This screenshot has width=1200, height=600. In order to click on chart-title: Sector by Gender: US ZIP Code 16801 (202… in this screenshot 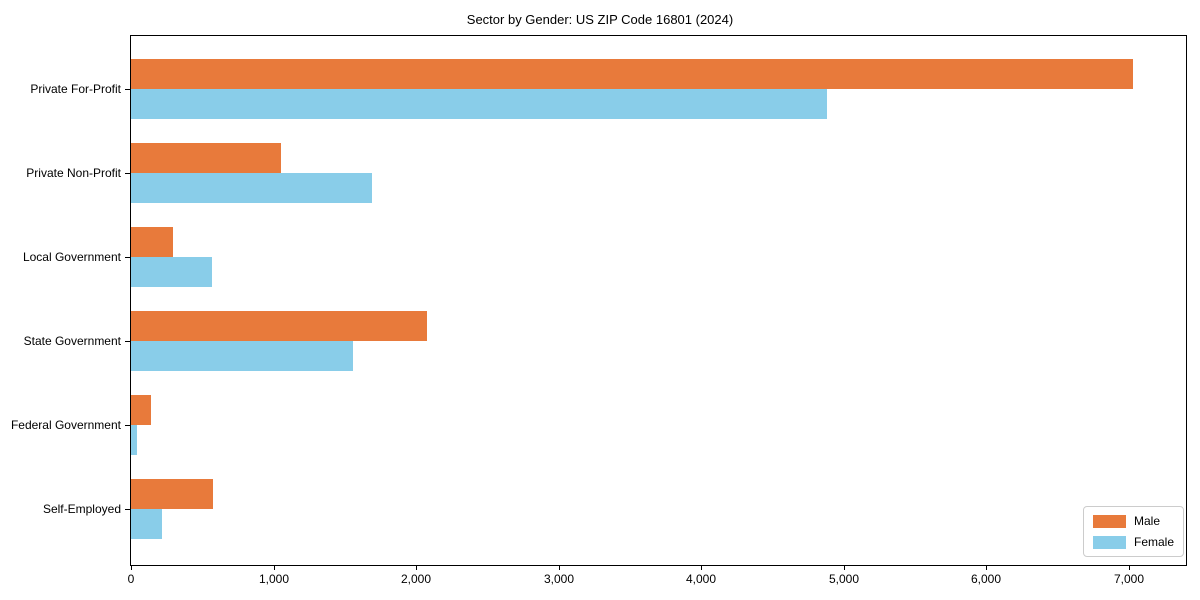, I will do `click(600, 19)`.